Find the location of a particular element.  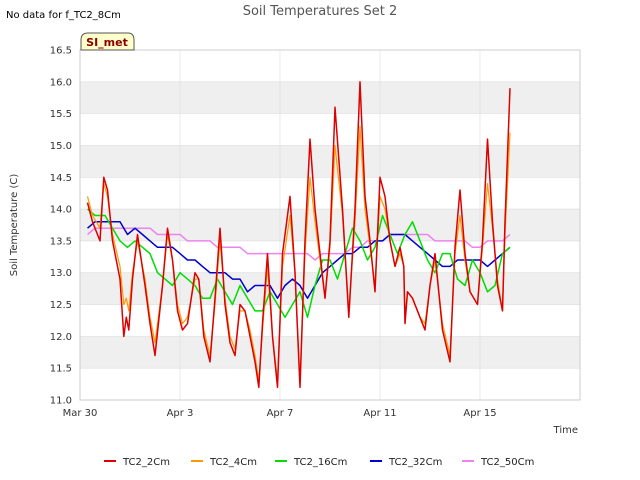

legend-entry: TC2_2Cm is located at coordinates (137, 462).